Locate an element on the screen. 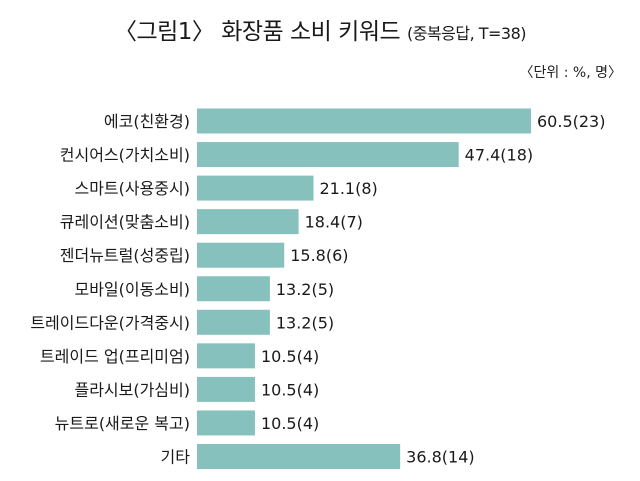 The height and width of the screenshot is (481, 640). value-label: 18.4(7) is located at coordinates (334, 222).